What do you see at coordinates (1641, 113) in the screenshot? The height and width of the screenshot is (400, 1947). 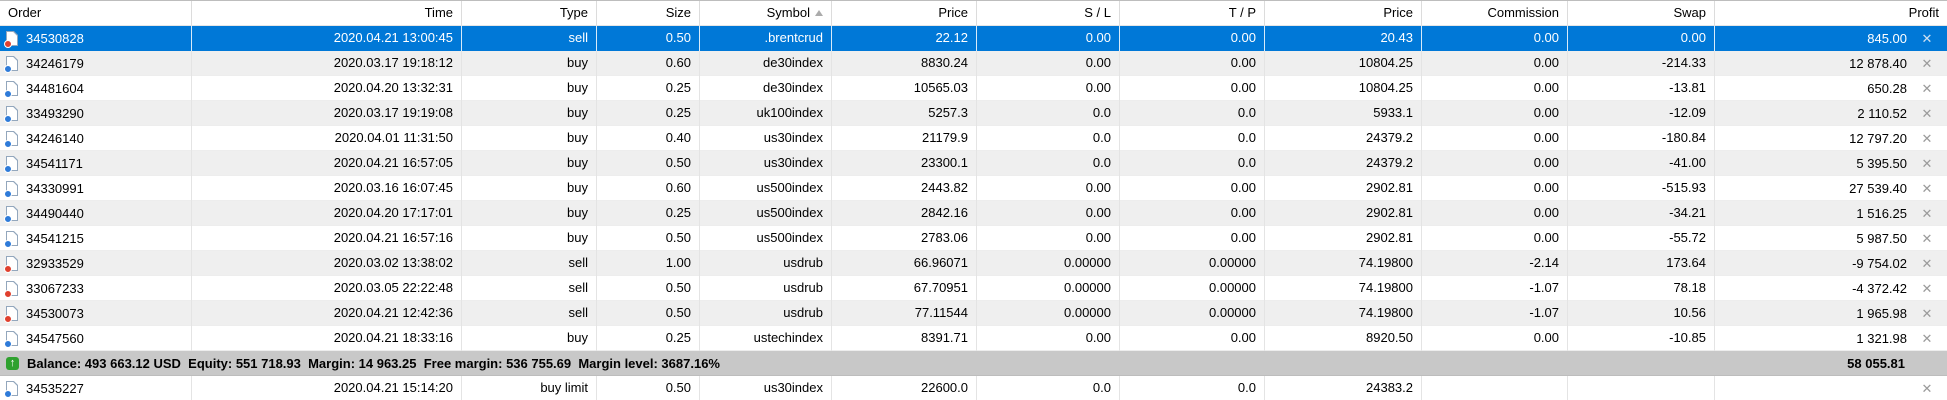 I see `swap-cell: -12.09` at bounding box center [1641, 113].